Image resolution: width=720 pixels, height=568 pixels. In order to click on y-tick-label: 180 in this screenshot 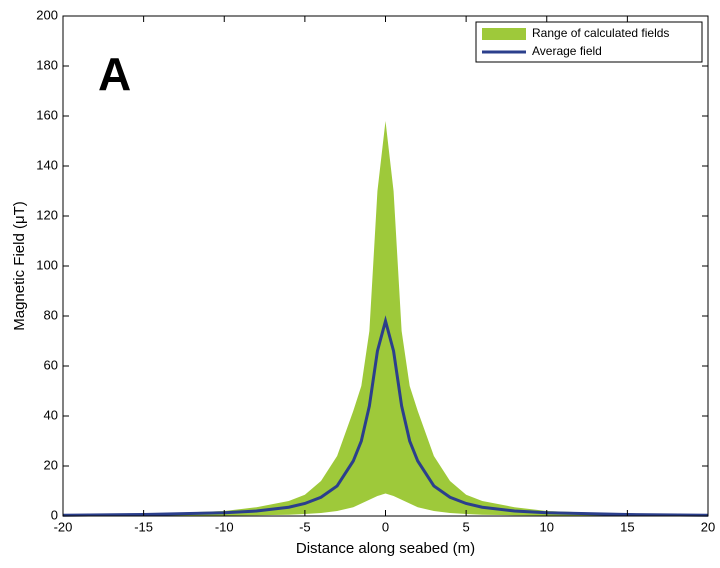, I will do `click(47, 64)`.